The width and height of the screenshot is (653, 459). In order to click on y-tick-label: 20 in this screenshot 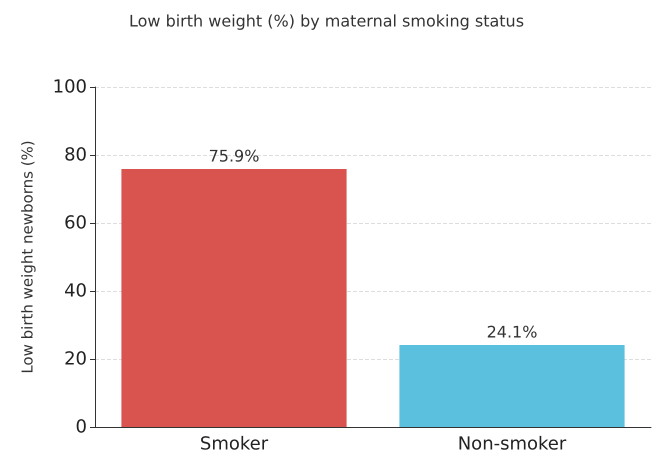, I will do `click(75, 359)`.